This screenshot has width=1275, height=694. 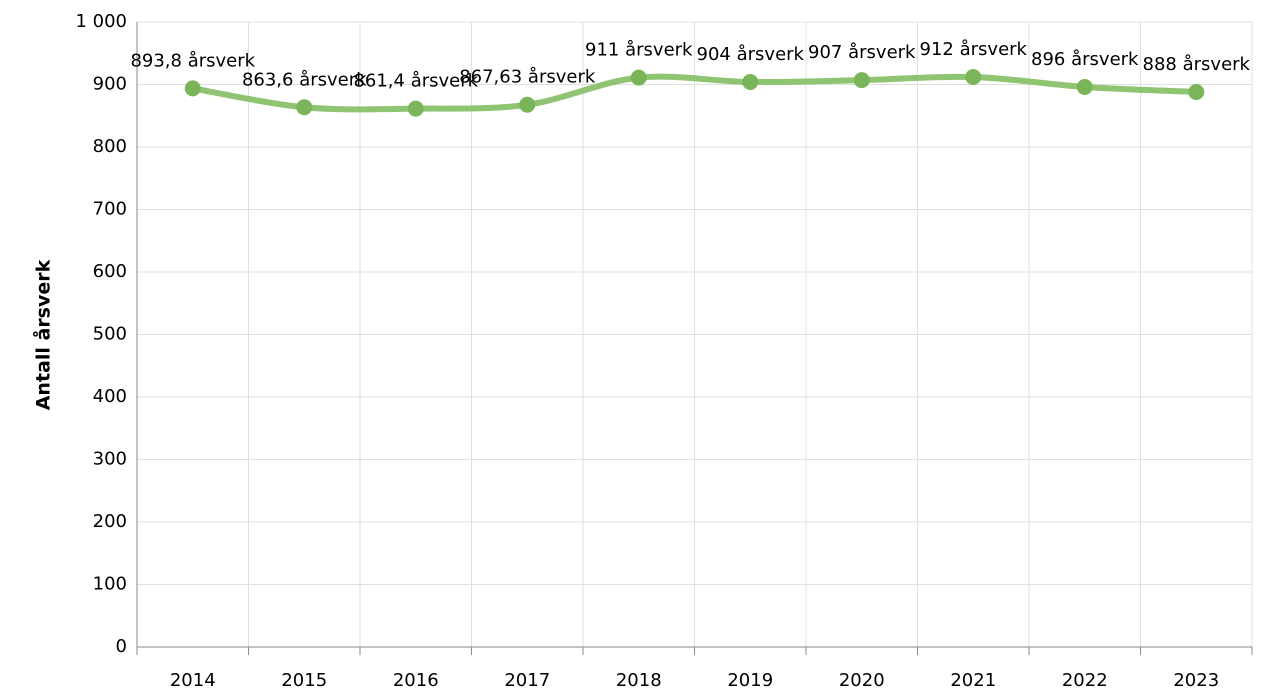 What do you see at coordinates (1197, 64) in the screenshot?
I see `data-label: 888 årsverk` at bounding box center [1197, 64].